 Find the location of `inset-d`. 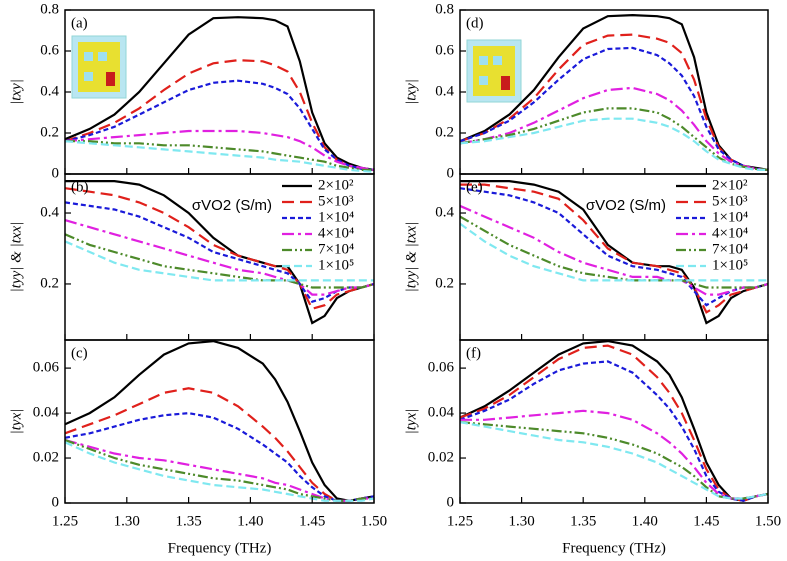

inset-d is located at coordinates (494, 71).